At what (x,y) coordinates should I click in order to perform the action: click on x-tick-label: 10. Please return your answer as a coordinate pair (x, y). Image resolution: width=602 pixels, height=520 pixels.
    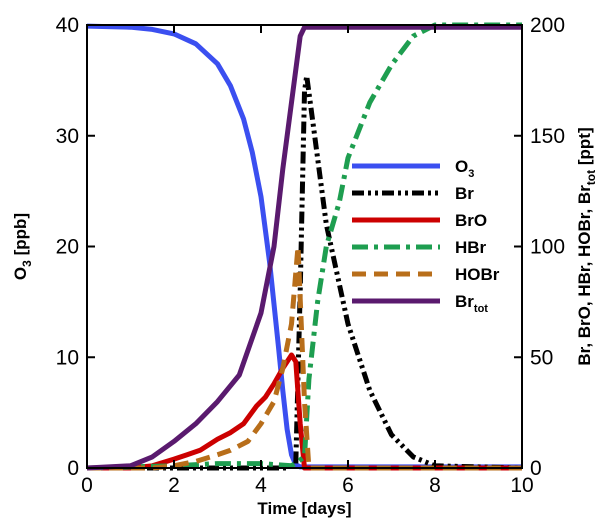
    Looking at the image, I should click on (521, 485).